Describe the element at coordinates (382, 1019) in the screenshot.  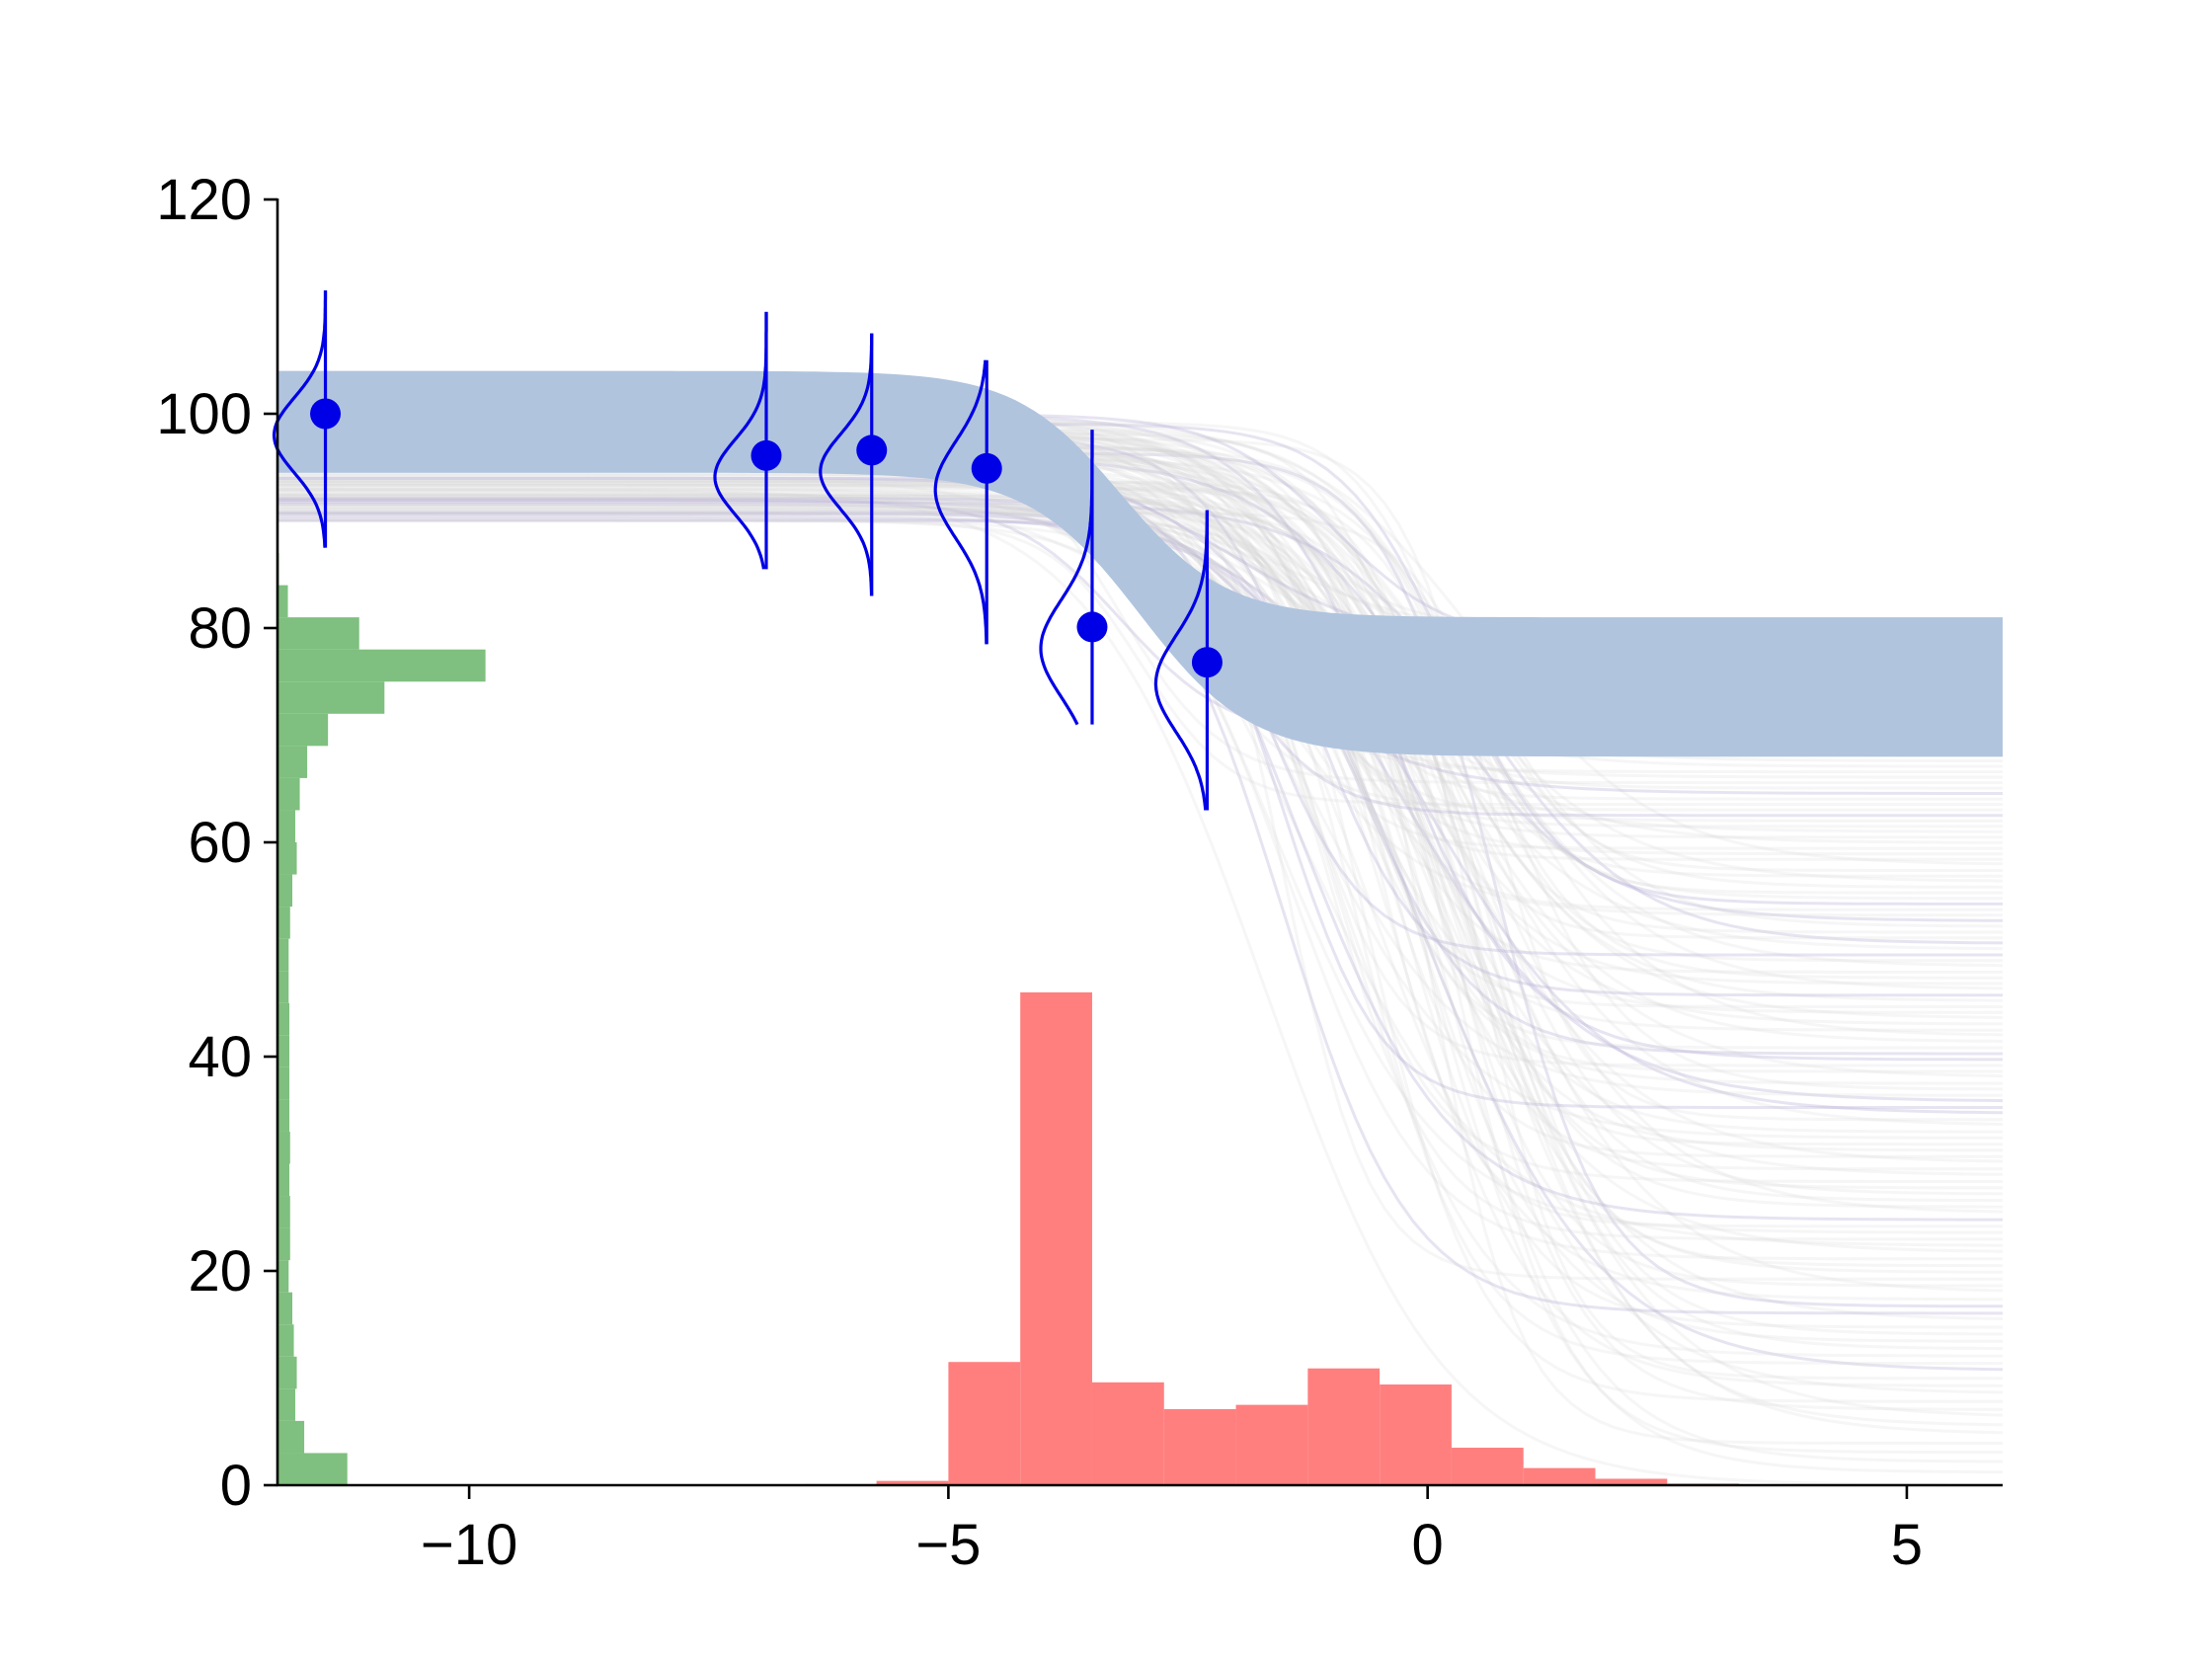
I see `histogram-green` at that location.